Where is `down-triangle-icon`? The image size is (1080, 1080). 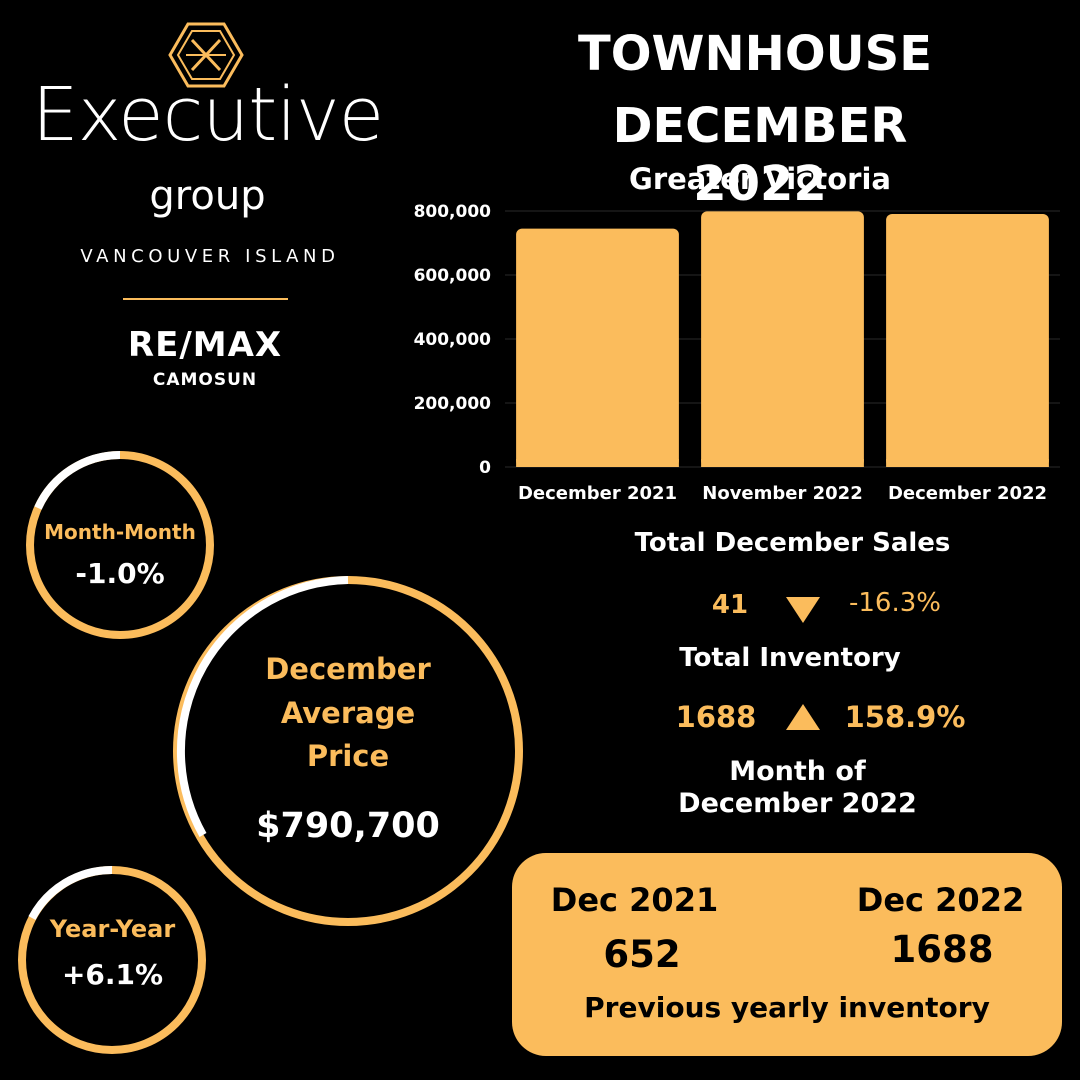 down-triangle-icon is located at coordinates (803, 610).